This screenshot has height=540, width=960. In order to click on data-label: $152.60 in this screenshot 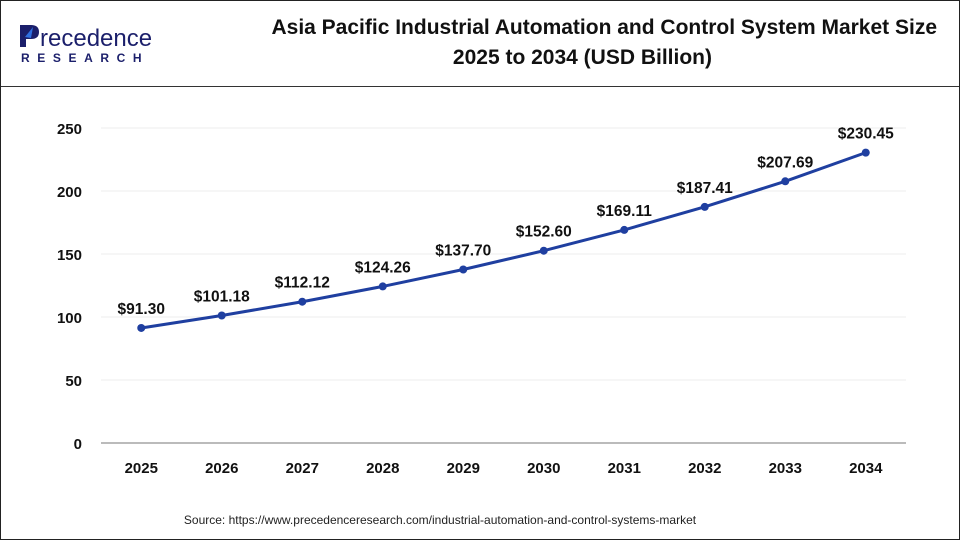, I will do `click(544, 232)`.